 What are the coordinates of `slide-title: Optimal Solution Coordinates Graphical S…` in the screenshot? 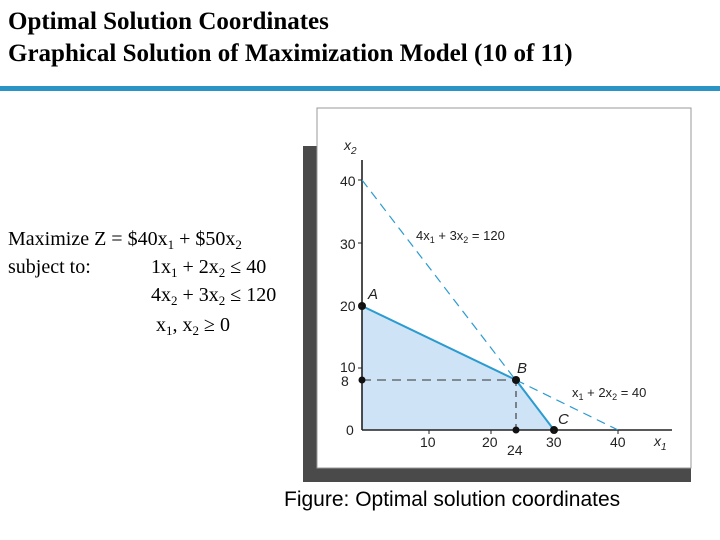 It's located at (290, 38).